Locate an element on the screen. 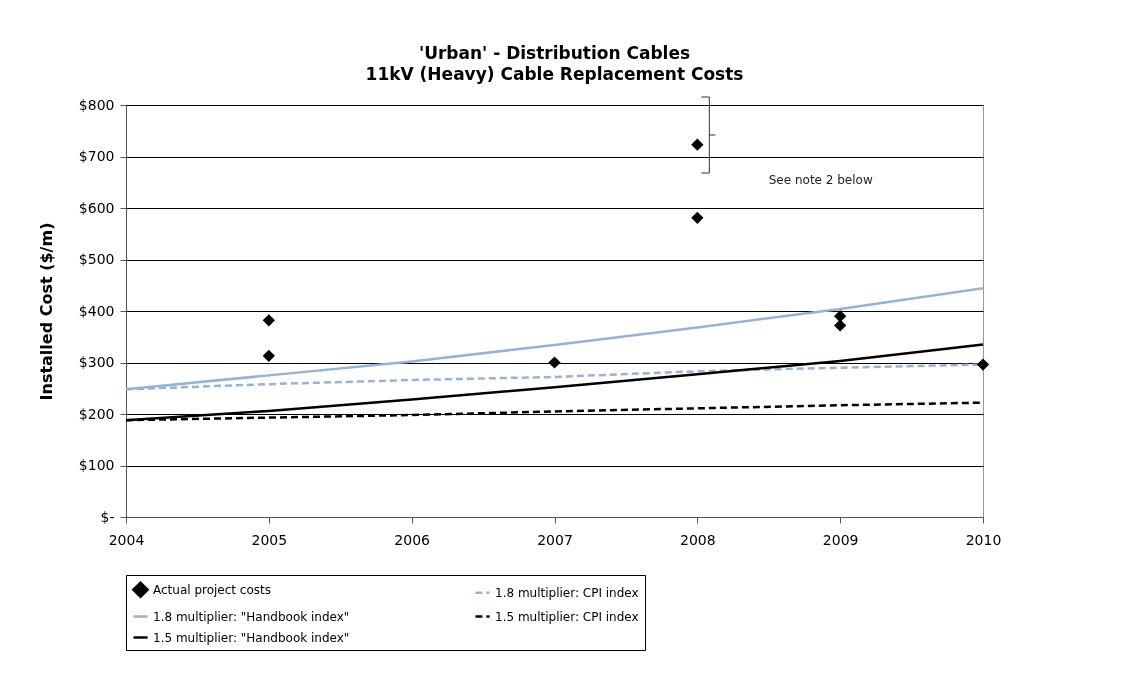 The height and width of the screenshot is (697, 1147). x-tick-label: 2006 is located at coordinates (412, 539).